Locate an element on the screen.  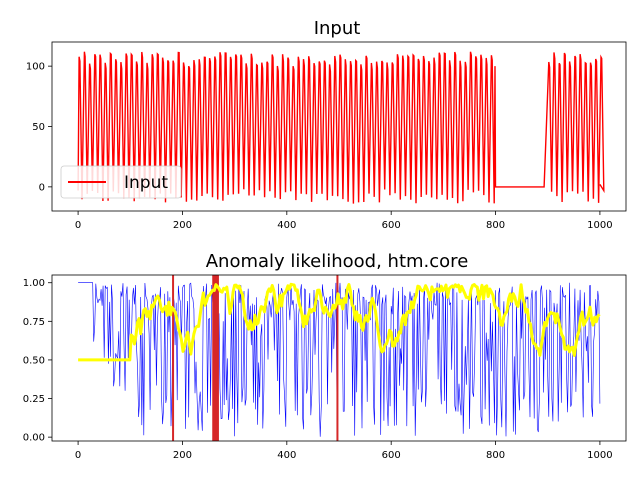
y-tick-label: 0 is located at coordinates (42, 187).